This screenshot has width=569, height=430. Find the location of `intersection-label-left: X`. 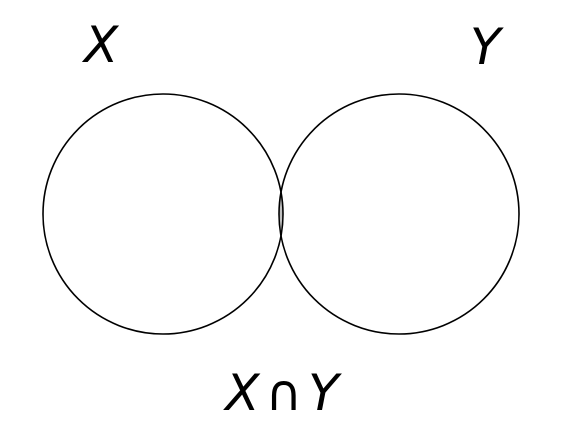

intersection-label-left: X is located at coordinates (241, 393).